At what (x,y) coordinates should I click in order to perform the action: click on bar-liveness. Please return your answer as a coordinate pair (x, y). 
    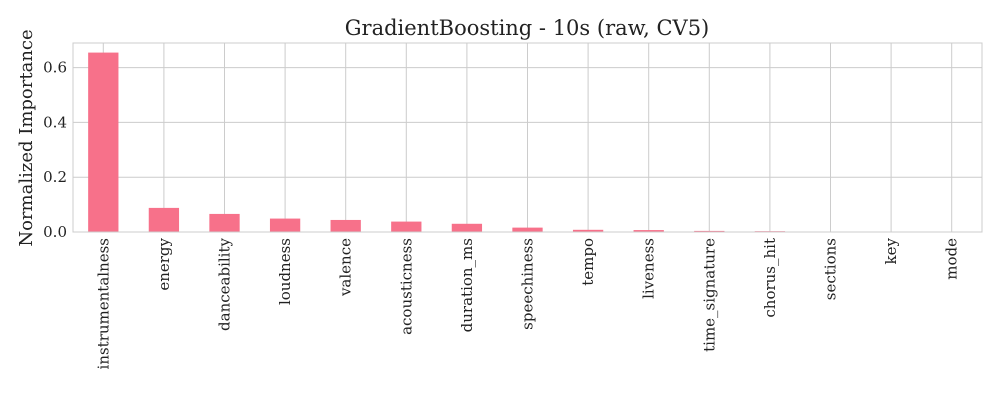
    Looking at the image, I should click on (648, 231).